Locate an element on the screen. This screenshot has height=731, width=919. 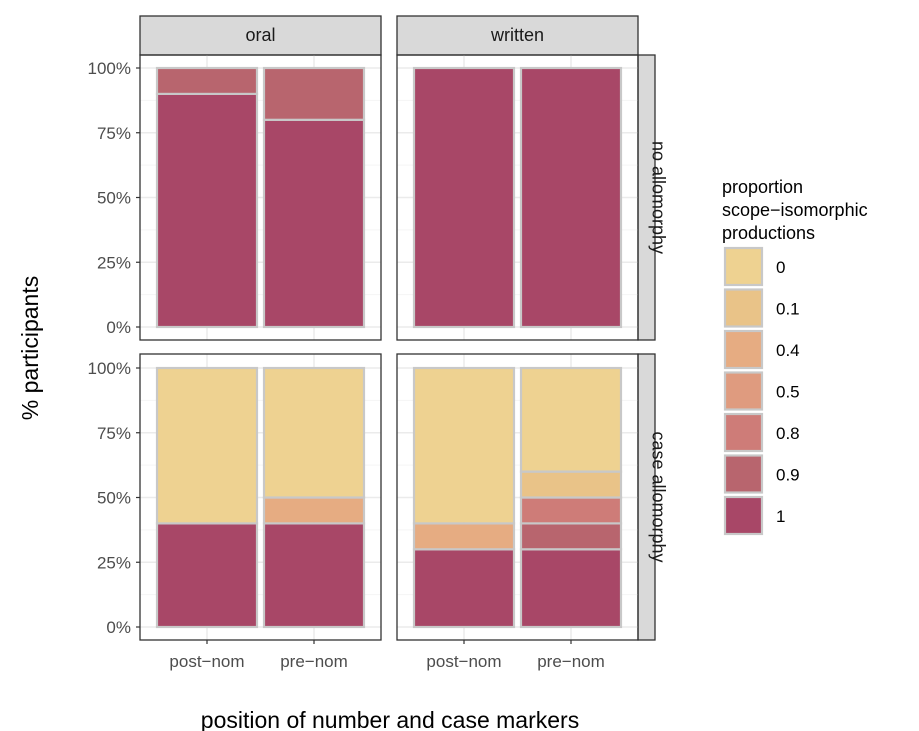
legend-title-line: scope−isomorphic is located at coordinates (795, 210).